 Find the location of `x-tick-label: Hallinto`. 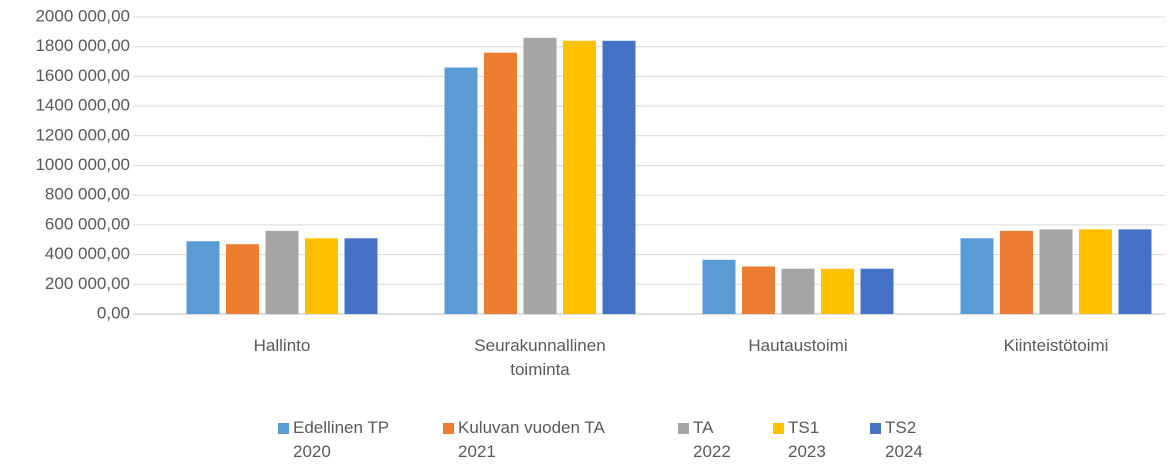

x-tick-label: Hallinto is located at coordinates (282, 345).